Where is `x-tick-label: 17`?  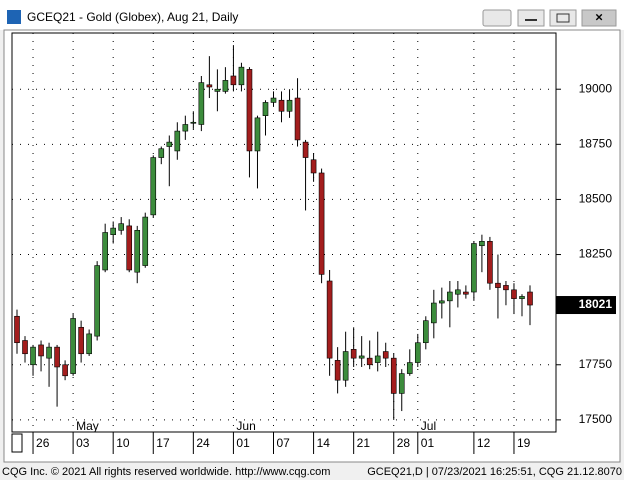
x-tick-label: 17 is located at coordinates (163, 443).